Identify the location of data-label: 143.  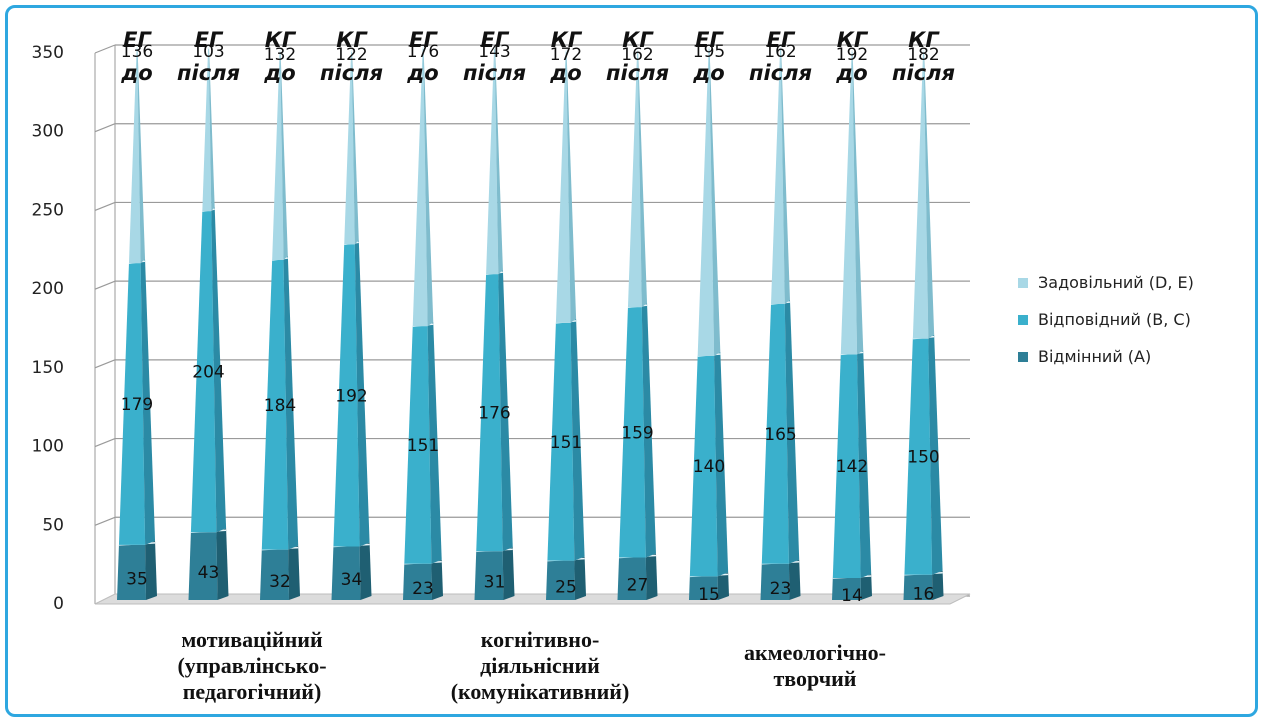
(494, 52).